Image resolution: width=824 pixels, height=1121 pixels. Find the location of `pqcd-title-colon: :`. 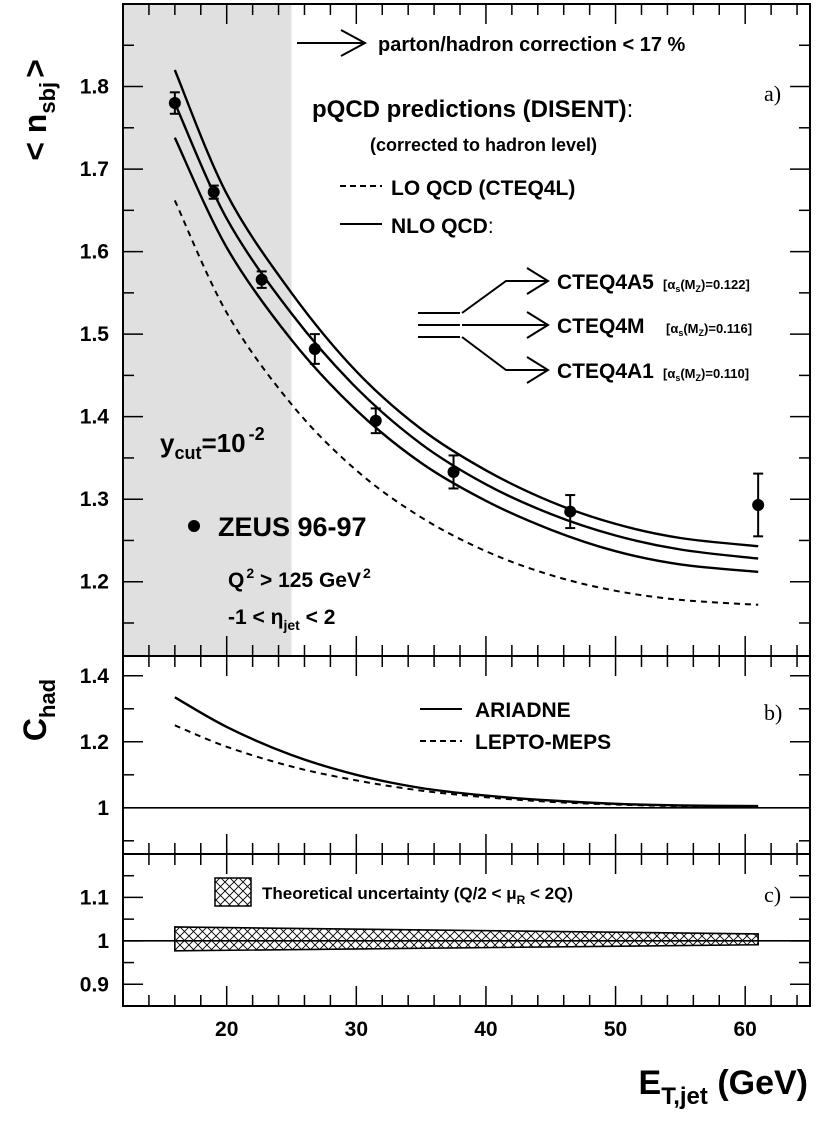

pqcd-title-colon: : is located at coordinates (630, 109).